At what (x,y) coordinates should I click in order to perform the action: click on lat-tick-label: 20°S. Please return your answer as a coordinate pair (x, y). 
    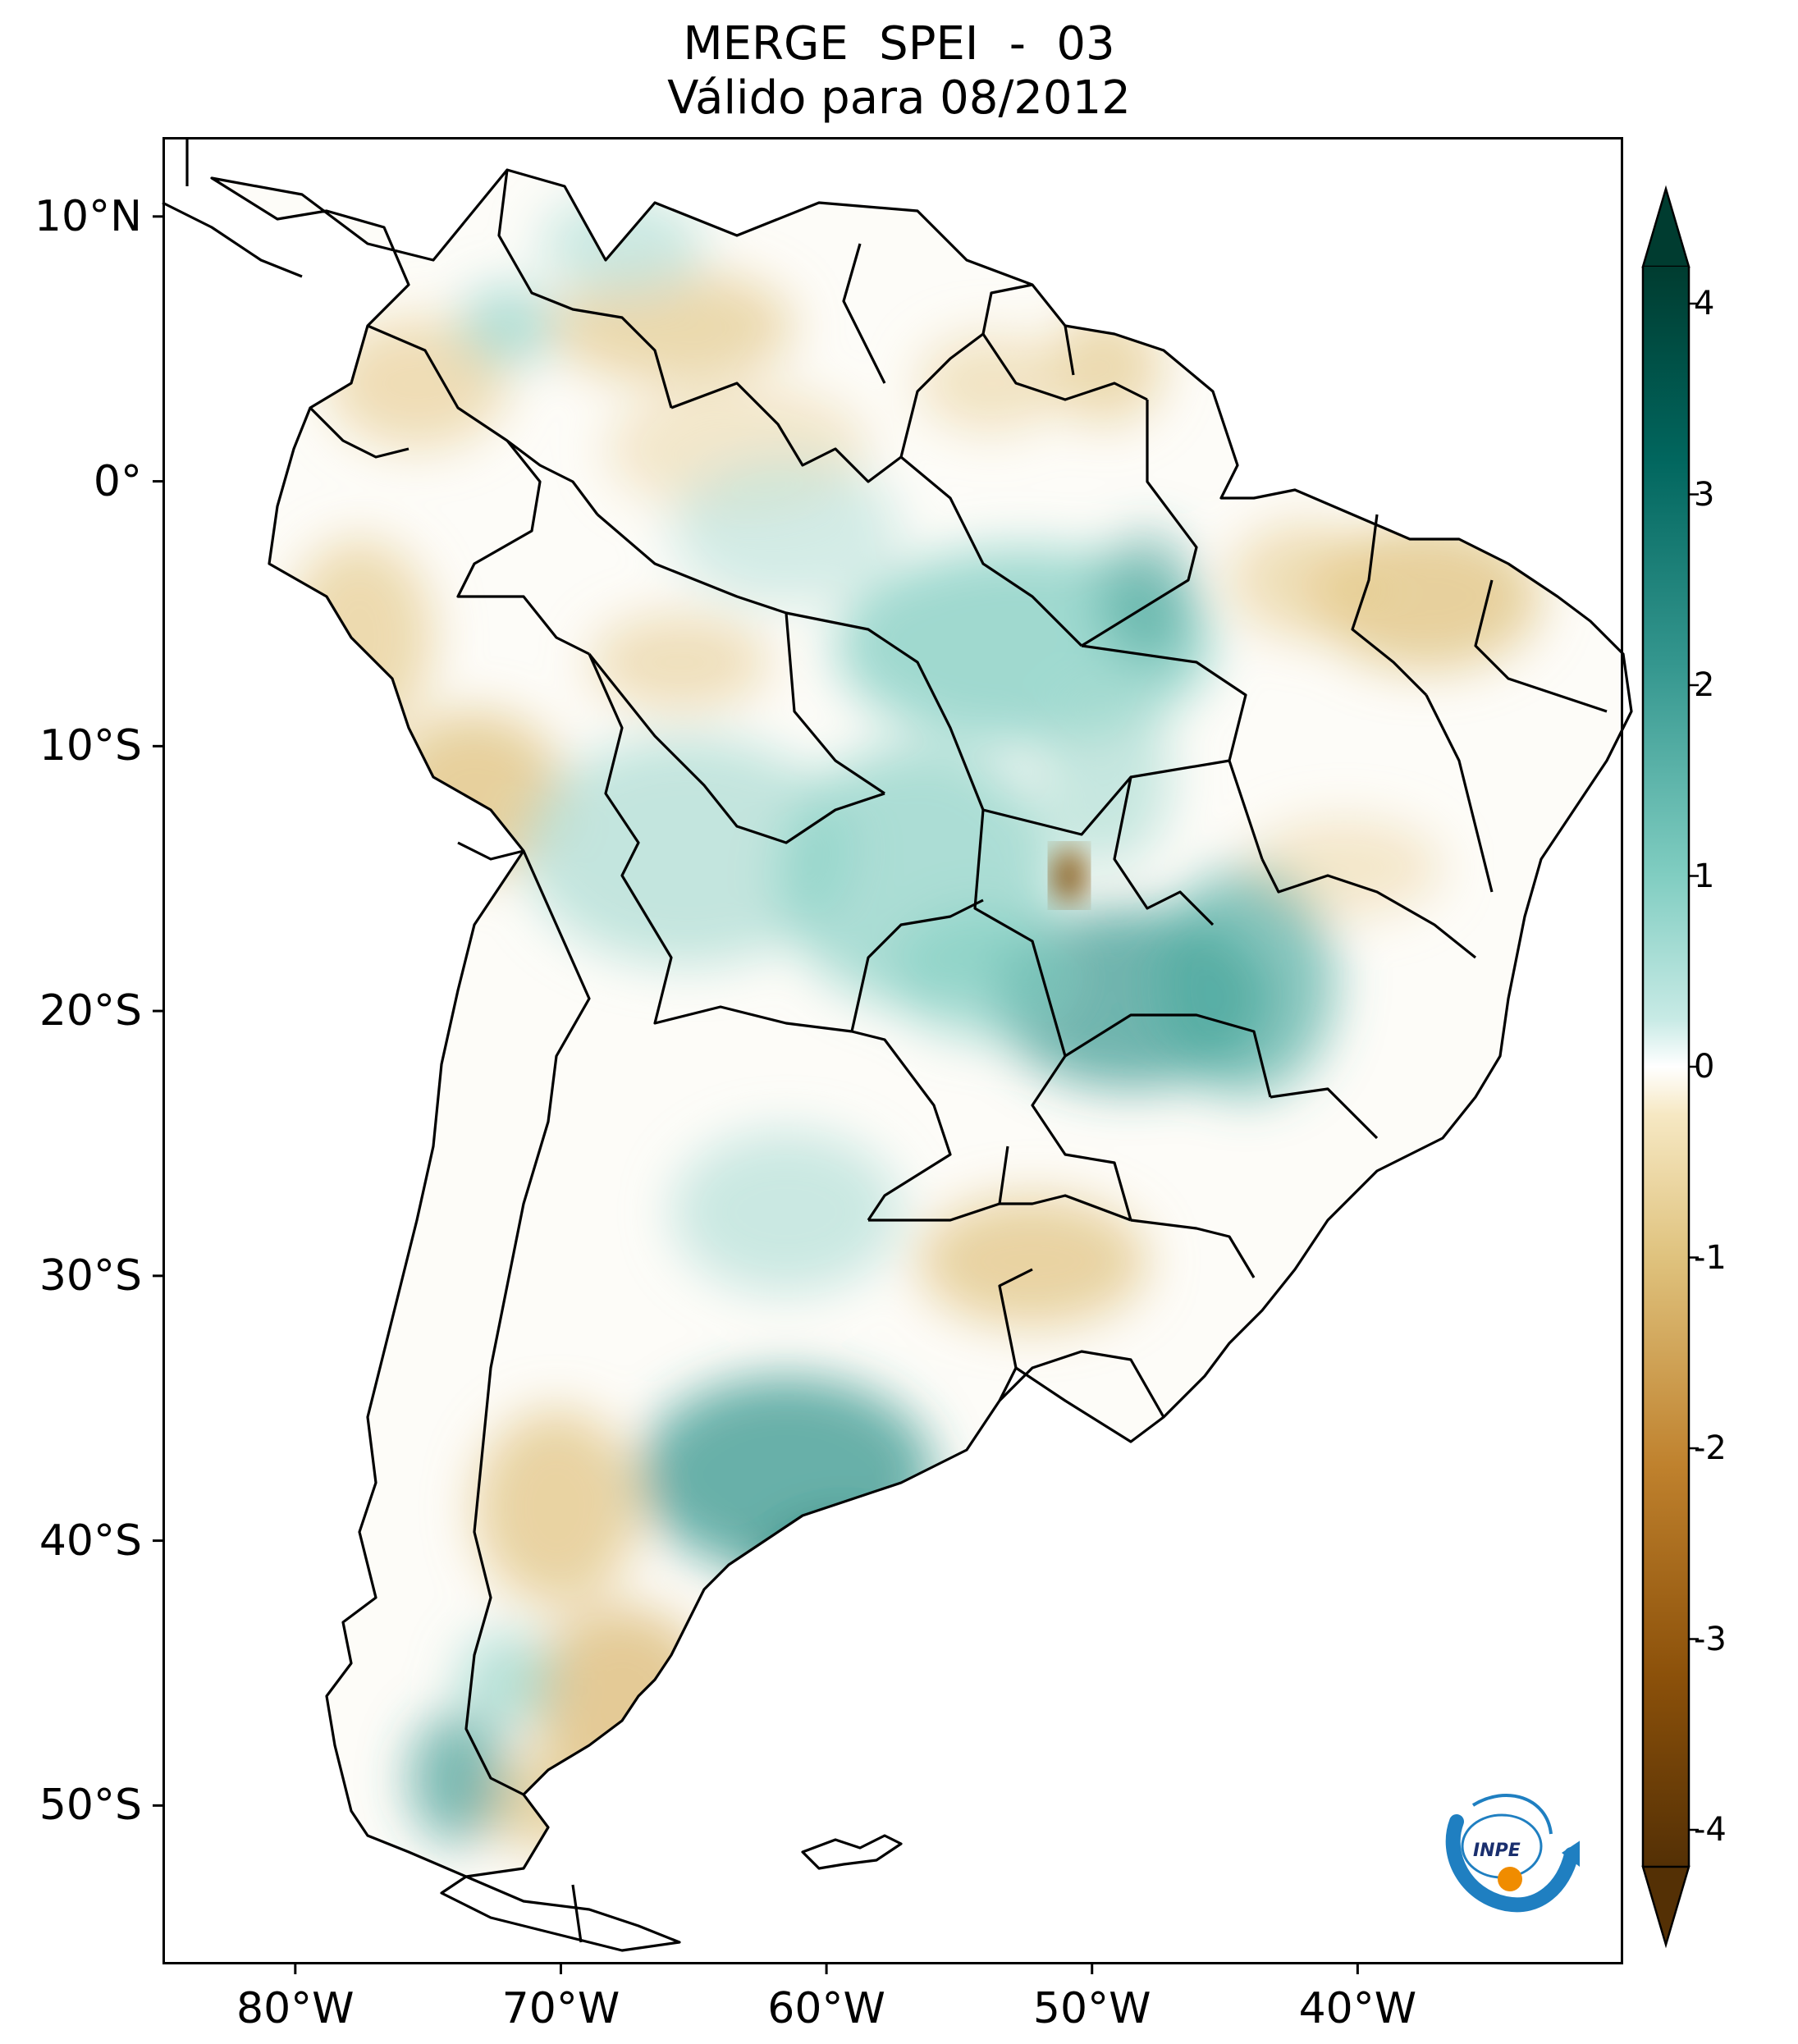
    Looking at the image, I should click on (90, 1011).